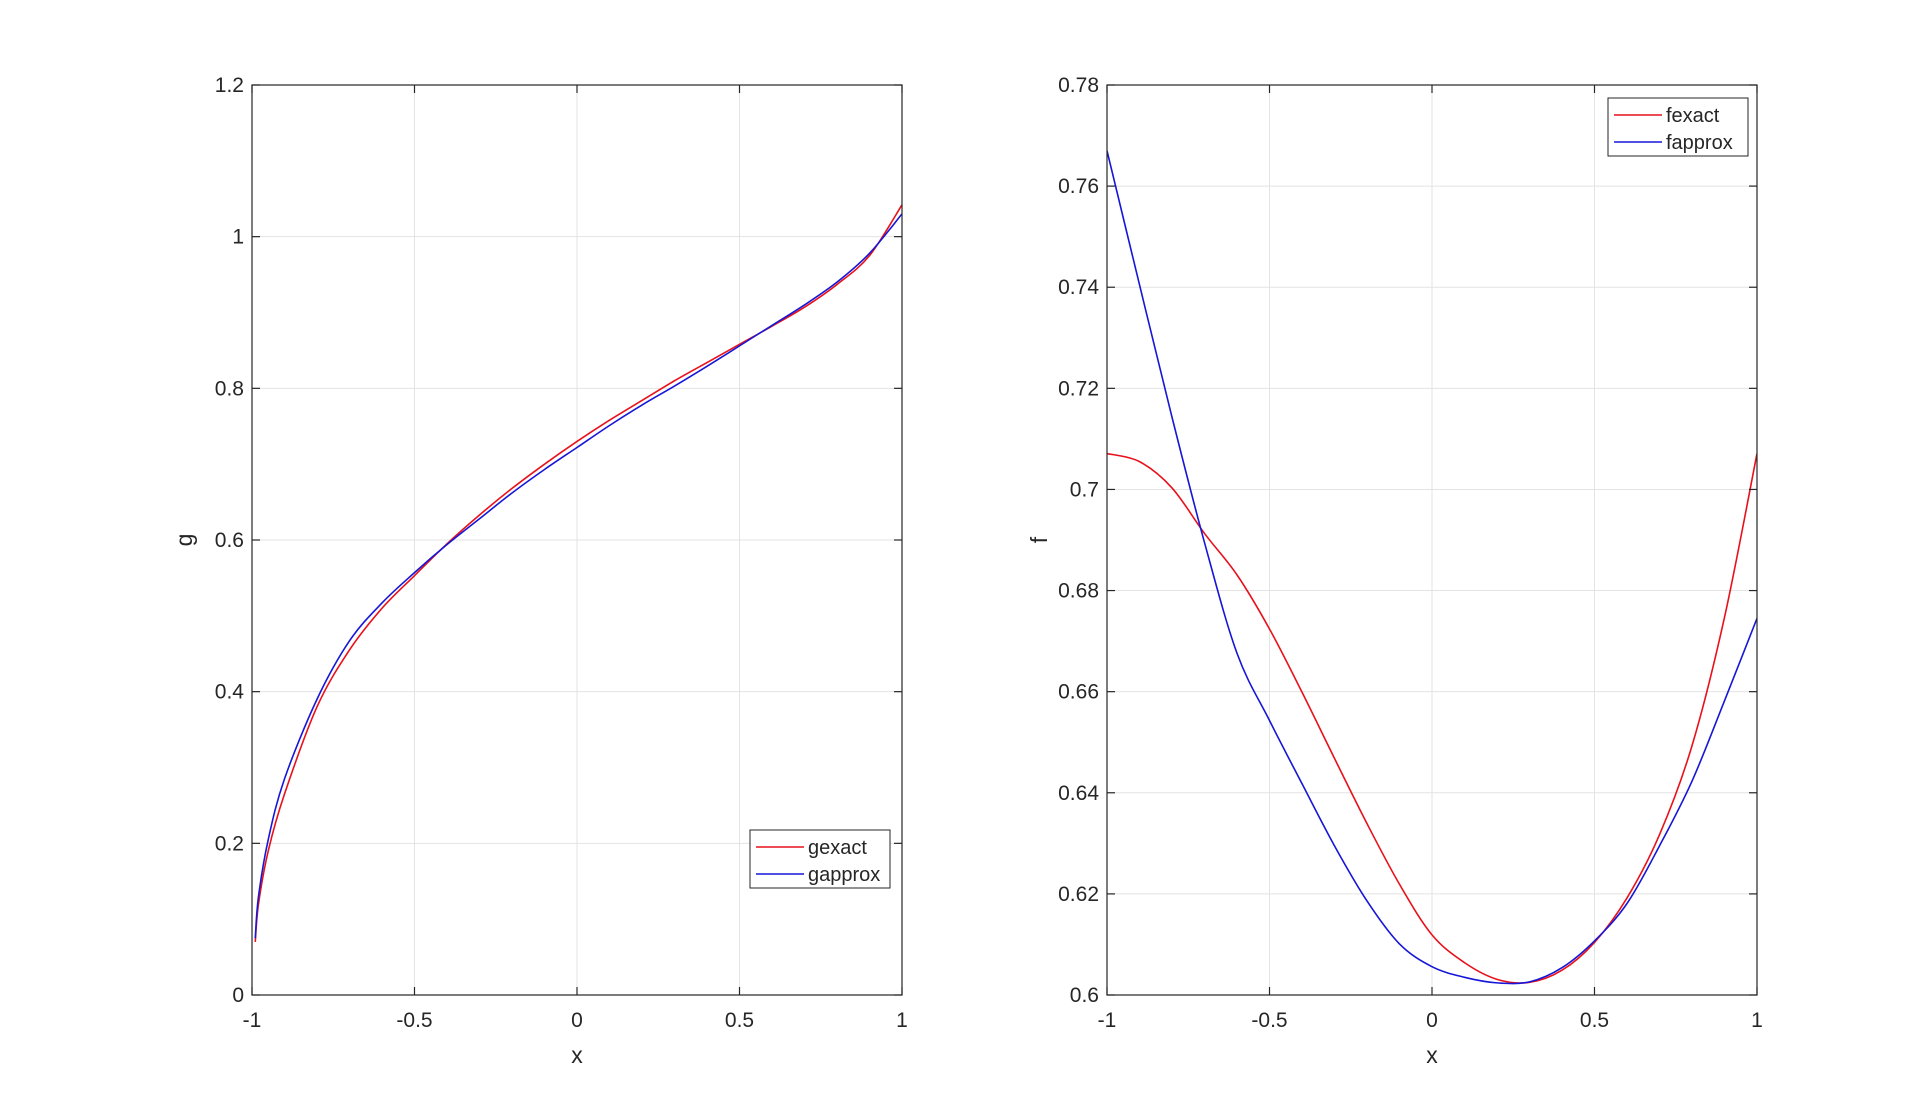  Describe the element at coordinates (1078, 591) in the screenshot. I see `y-tick-label: 0.68` at that location.